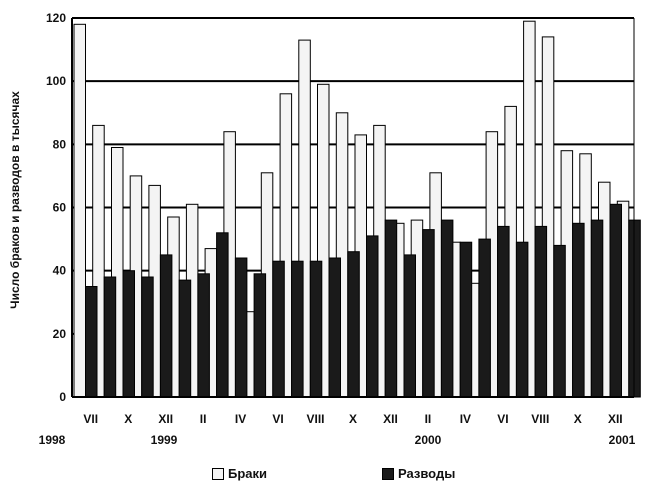 This screenshot has height=495, width=650. Describe the element at coordinates (325, 477) in the screenshot. I see `legend: Браки Разводы` at that location.